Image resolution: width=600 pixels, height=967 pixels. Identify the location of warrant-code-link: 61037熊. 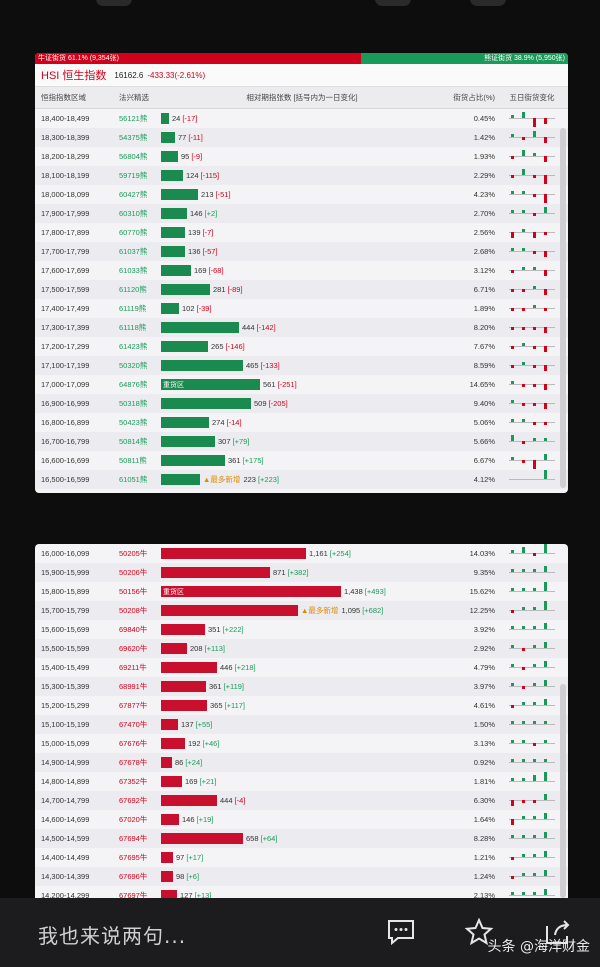
(133, 251).